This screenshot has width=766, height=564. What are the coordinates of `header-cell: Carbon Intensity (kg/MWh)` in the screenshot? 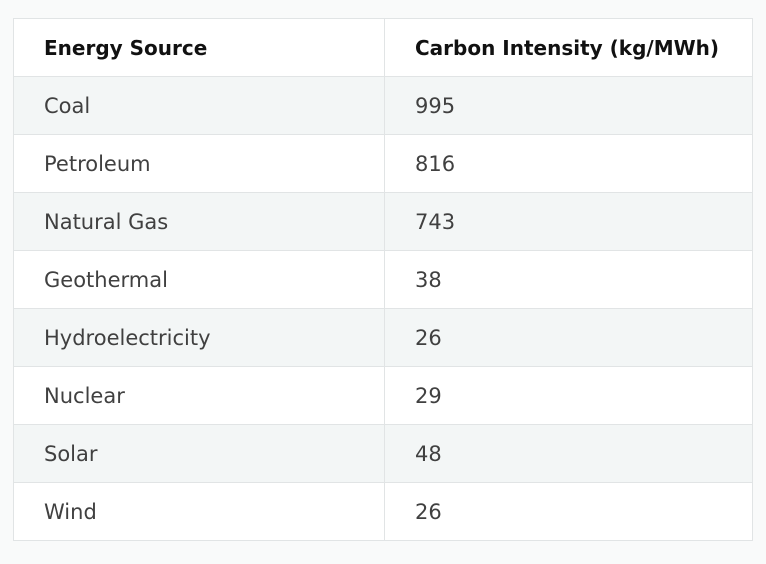 It's located at (568, 47).